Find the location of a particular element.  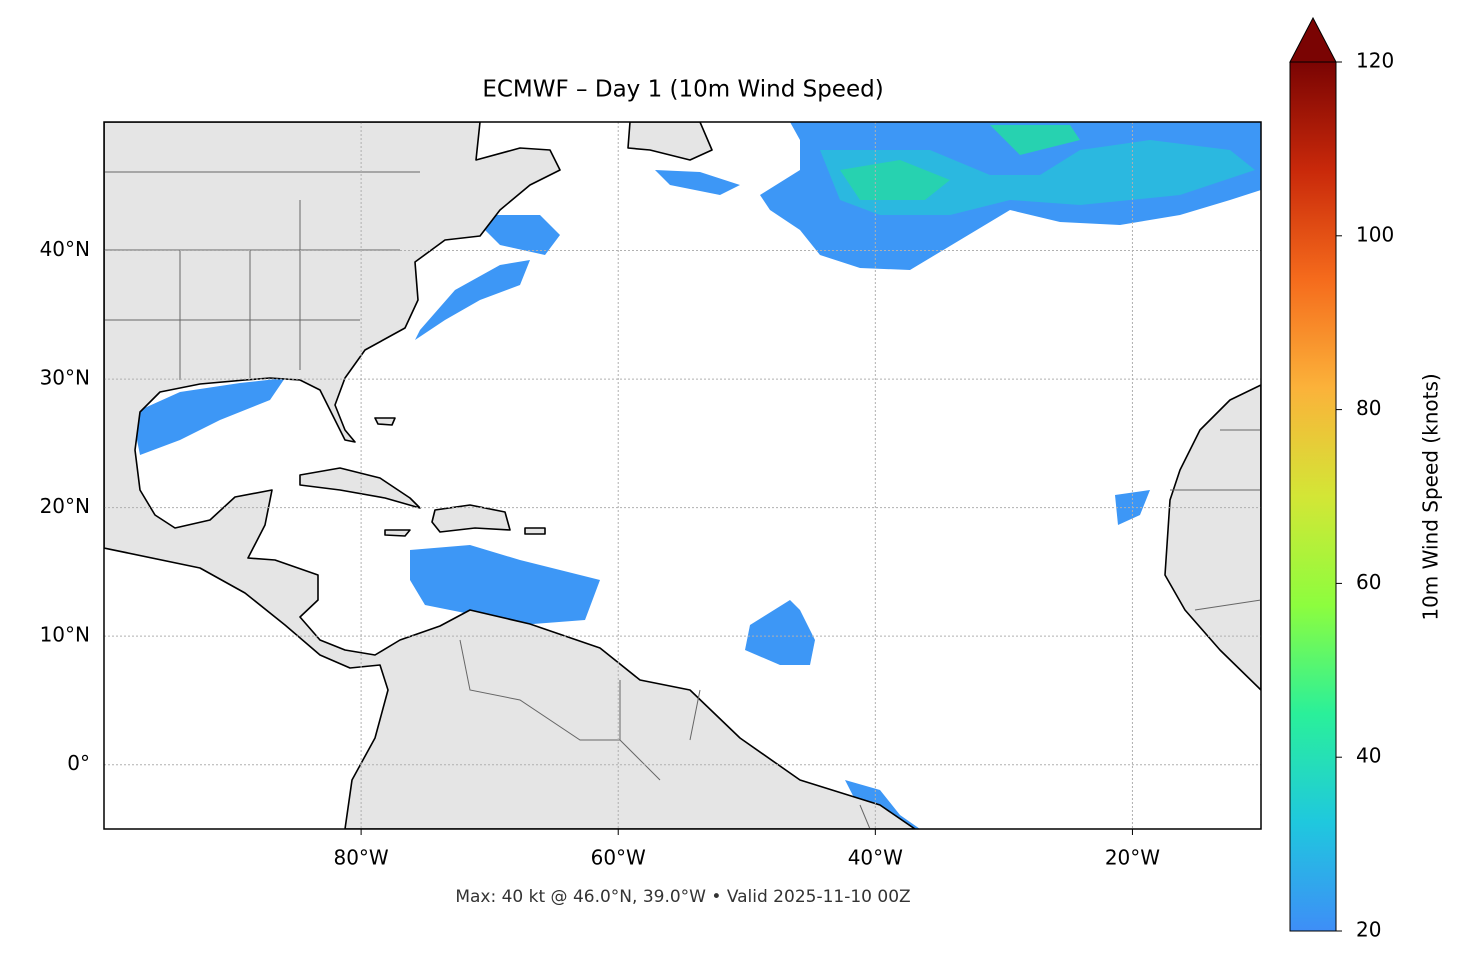

y-tick-label: 20°N is located at coordinates (65, 506).